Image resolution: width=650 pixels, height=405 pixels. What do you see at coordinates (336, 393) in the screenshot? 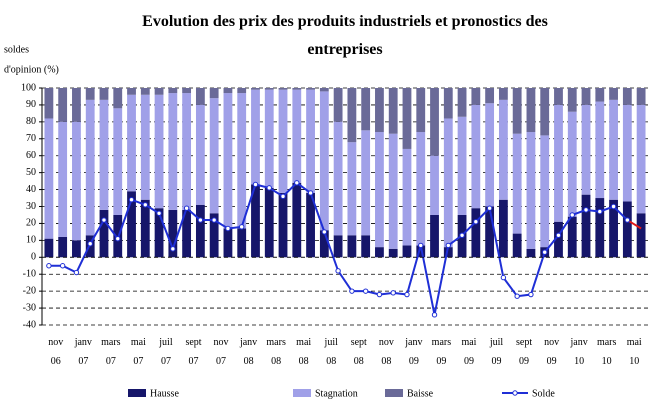
I see `legend-label: Stagnation` at bounding box center [336, 393].